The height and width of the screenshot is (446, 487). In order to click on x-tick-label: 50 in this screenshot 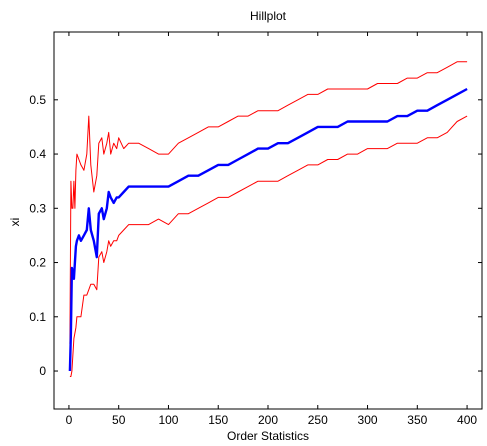, I will do `click(119, 420)`.